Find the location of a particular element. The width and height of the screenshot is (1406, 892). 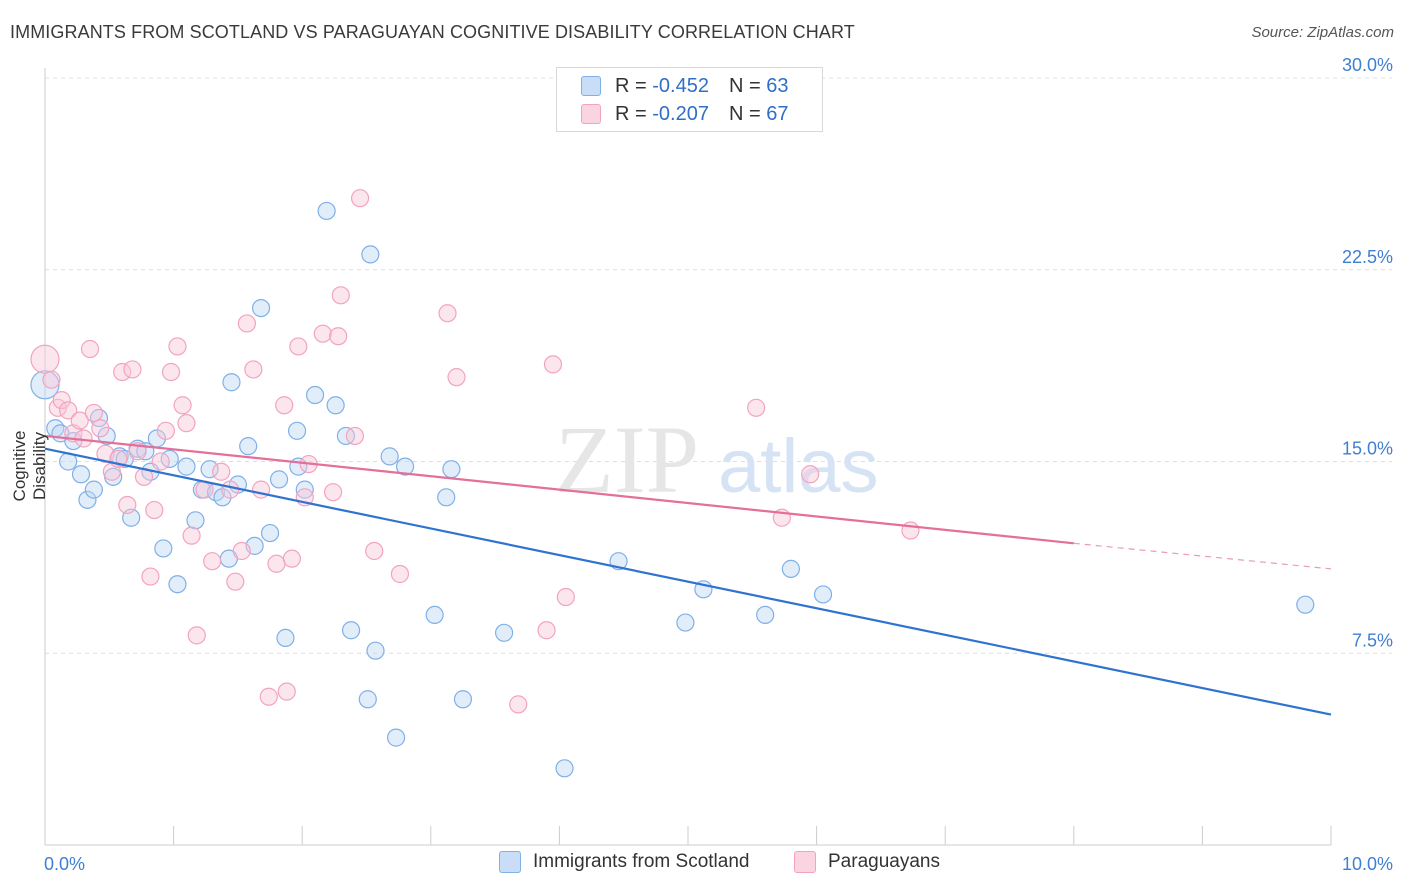

legend-n-value: 63 is located at coordinates (777, 85).